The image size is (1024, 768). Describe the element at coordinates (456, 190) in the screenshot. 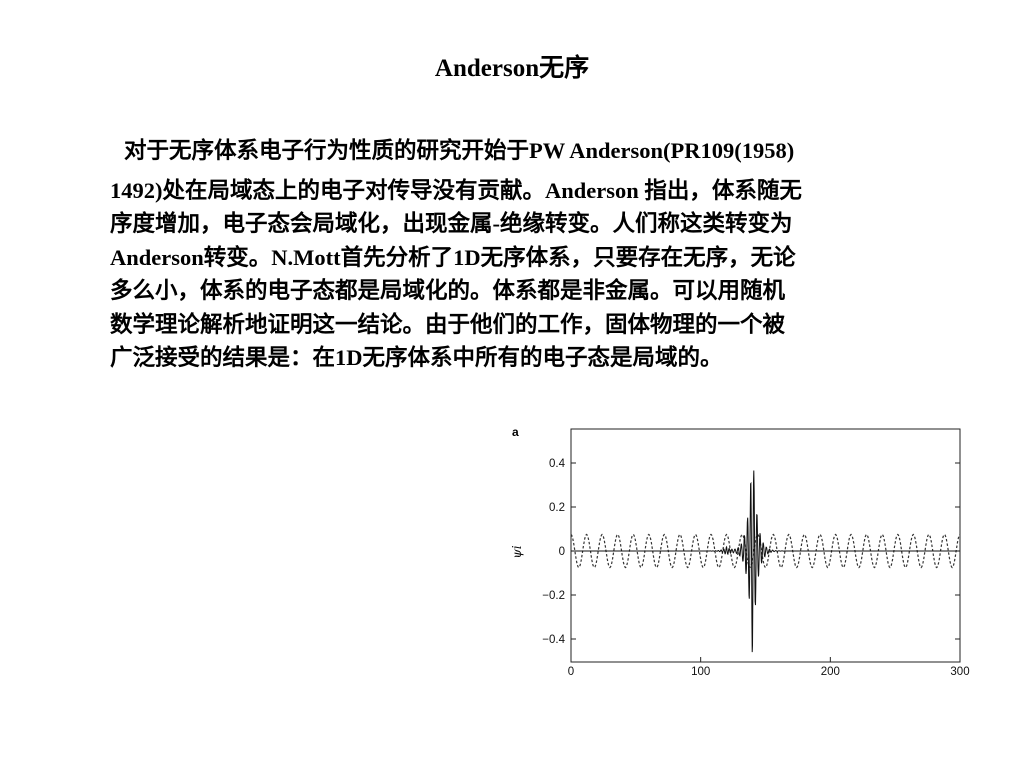

I see `paragraph-line: 1492)处在局域态上的电子对传导没有贡献。Anderson 指出，体系随无` at that location.